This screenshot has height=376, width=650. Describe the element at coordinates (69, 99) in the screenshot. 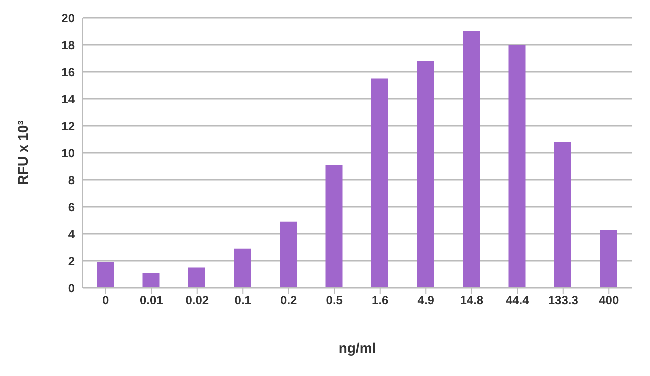

I see `y-tick-label: 14` at that location.